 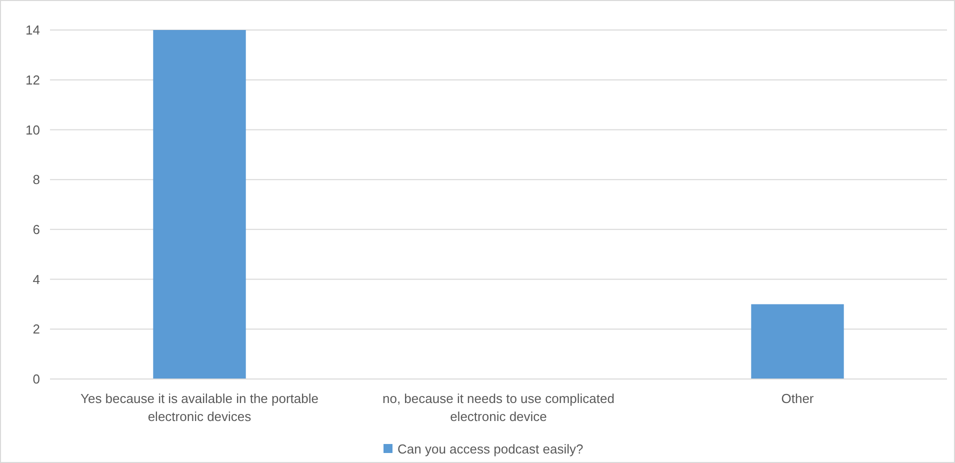 What do you see at coordinates (36, 279) in the screenshot?
I see `y-tick-label: 4` at bounding box center [36, 279].